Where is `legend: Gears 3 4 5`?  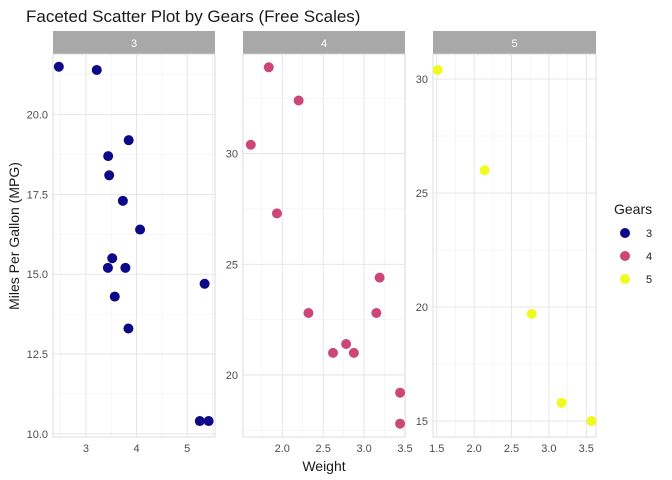 legend: Gears 3 4 5 is located at coordinates (633, 243).